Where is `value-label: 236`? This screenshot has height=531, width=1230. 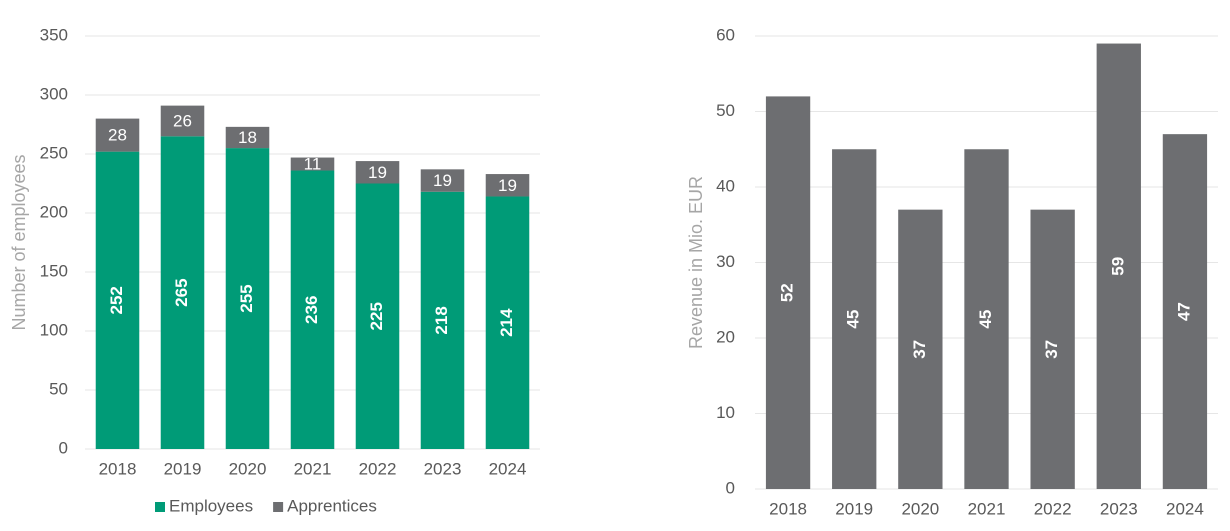
value-label: 236 is located at coordinates (311, 310).